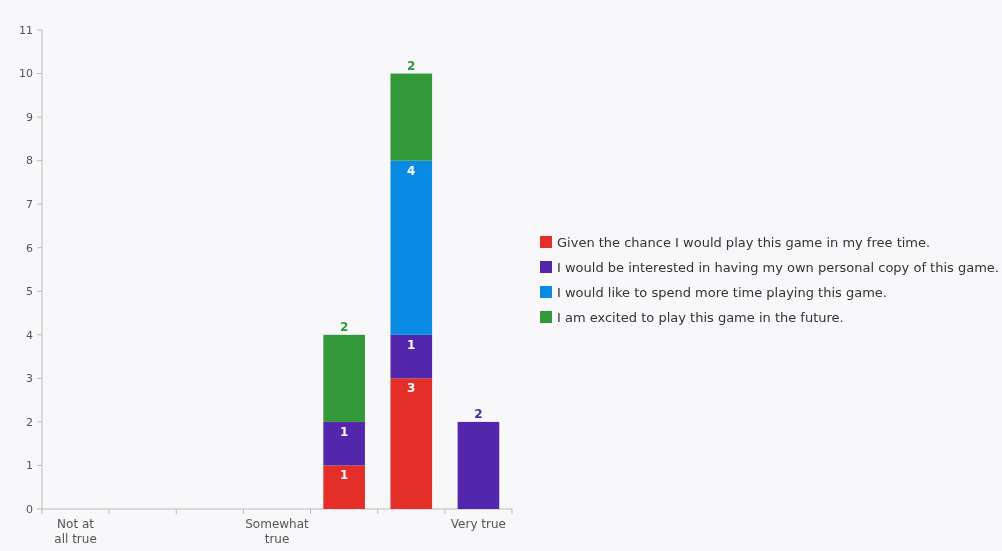 The width and height of the screenshot is (1002, 551). I want to click on x-tick-label: Very true, so click(478, 524).